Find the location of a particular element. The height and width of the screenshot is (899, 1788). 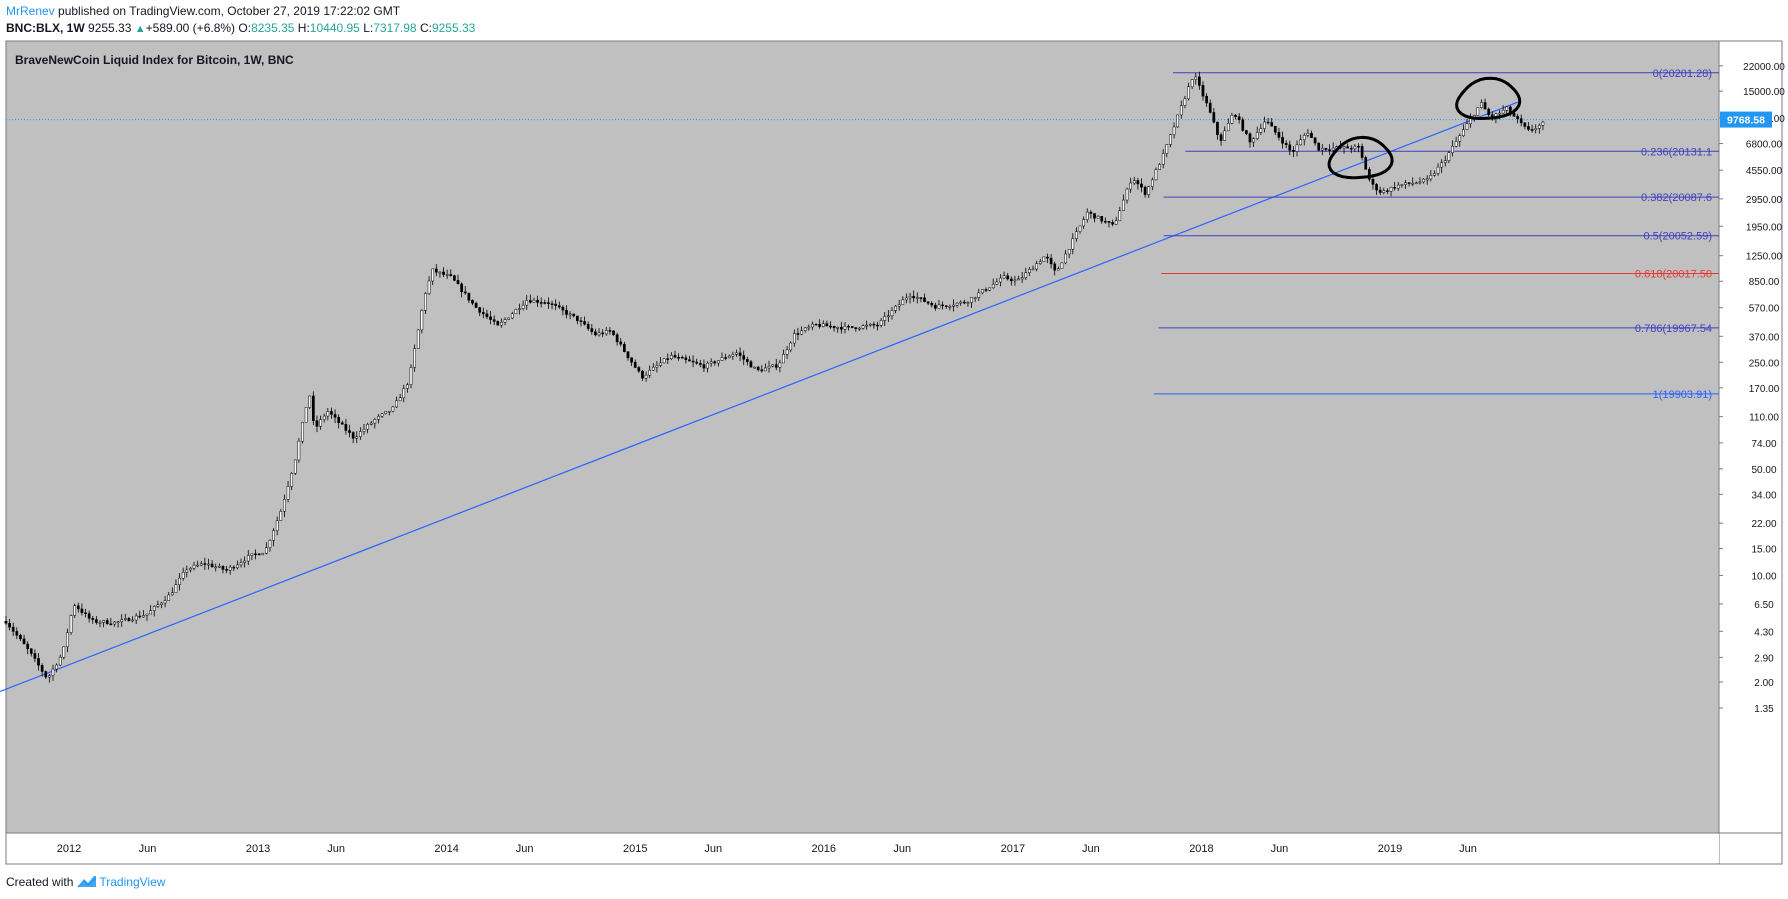

price-tick-label: 170.00 is located at coordinates (1764, 389).